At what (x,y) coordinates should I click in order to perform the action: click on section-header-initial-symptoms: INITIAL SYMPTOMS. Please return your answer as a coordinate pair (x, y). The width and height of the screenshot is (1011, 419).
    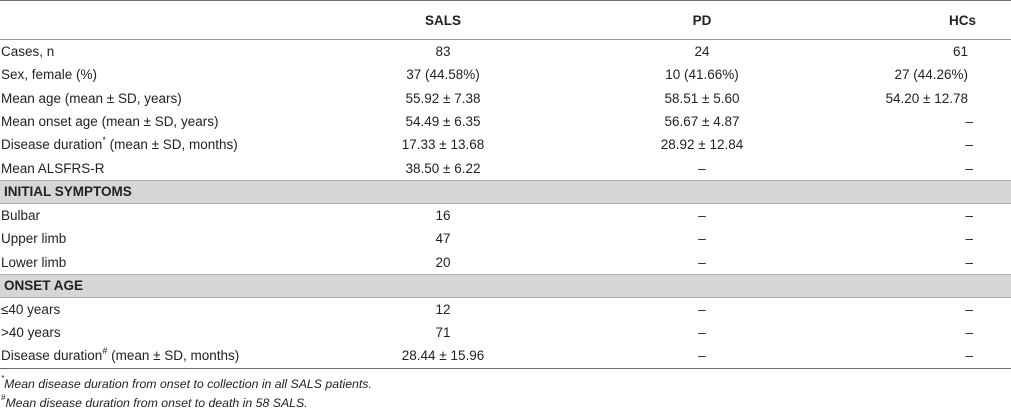
    Looking at the image, I should click on (505, 191).